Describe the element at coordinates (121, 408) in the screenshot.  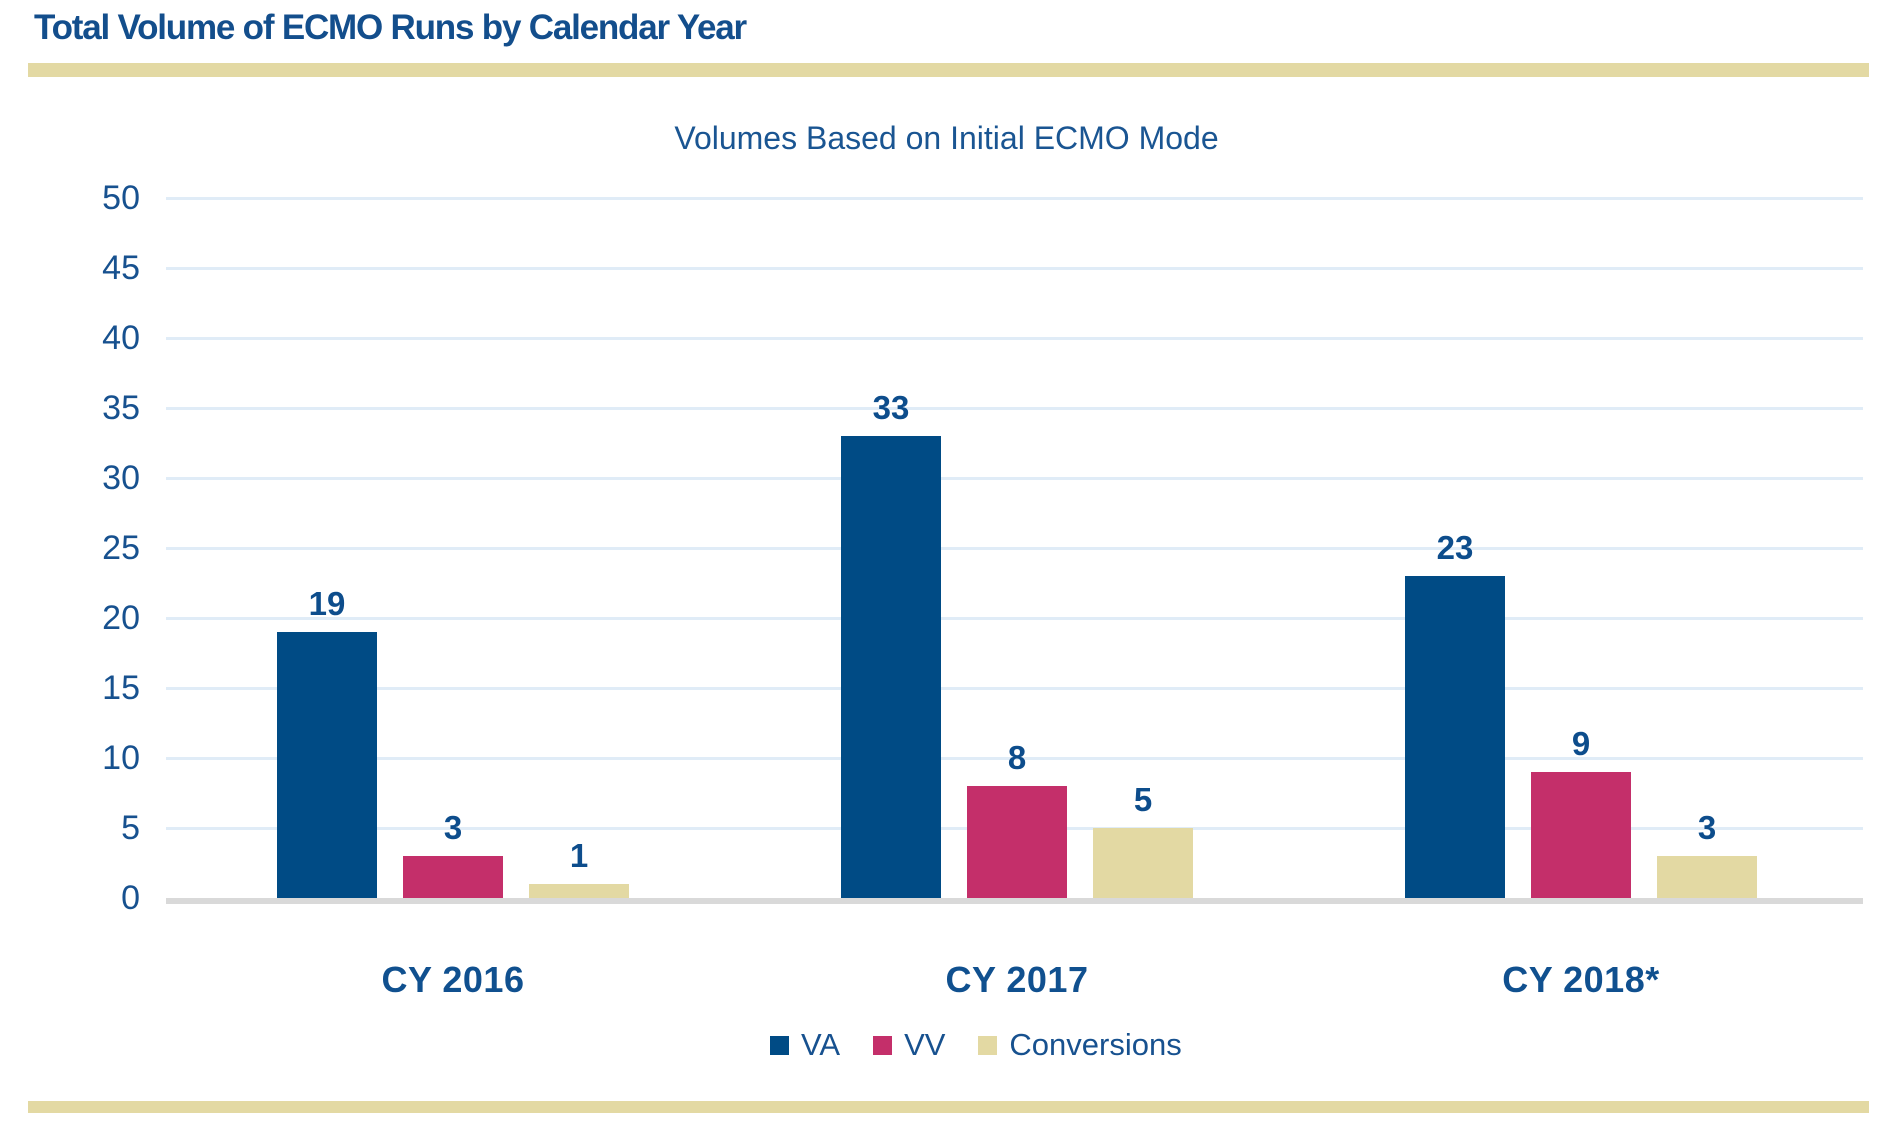
I see `y-tick-35: 35` at that location.